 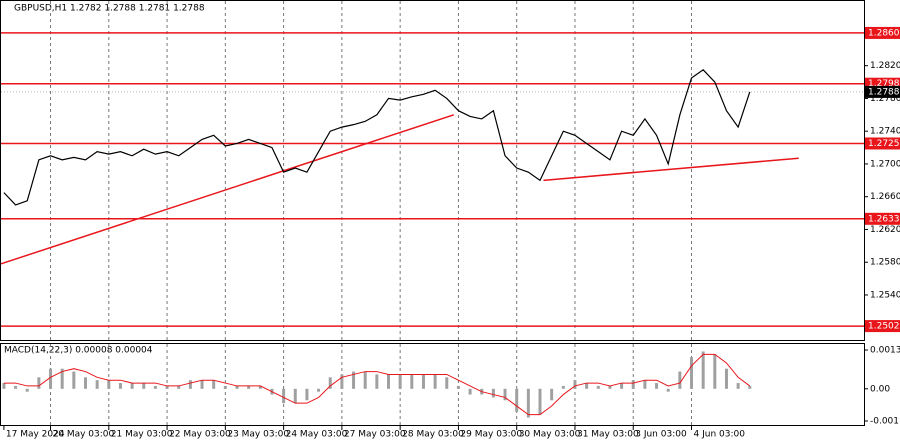 What do you see at coordinates (885, 132) in the screenshot?
I see `y-tick-label: 1.2740` at bounding box center [885, 132].